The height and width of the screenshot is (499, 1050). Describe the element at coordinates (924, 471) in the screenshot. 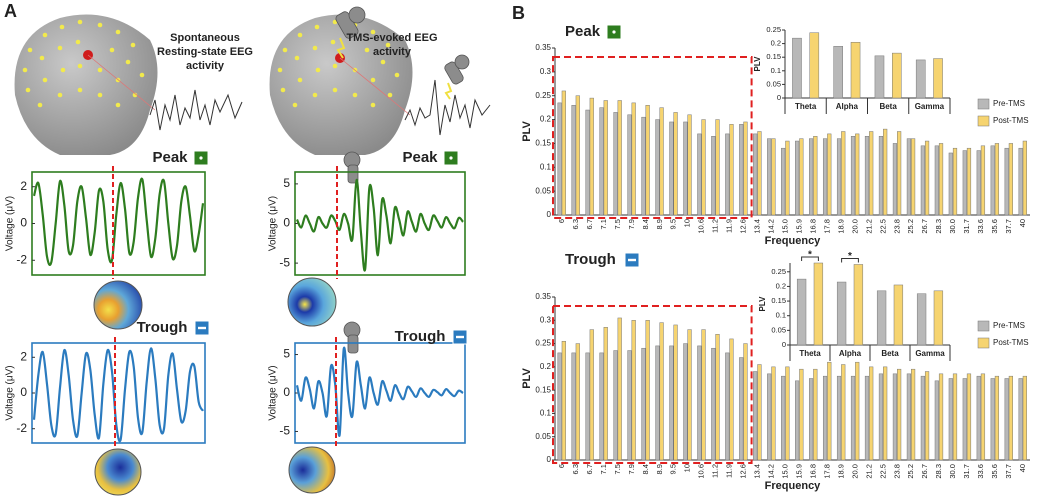

I see `x-tick-label: 26.7` at that location.